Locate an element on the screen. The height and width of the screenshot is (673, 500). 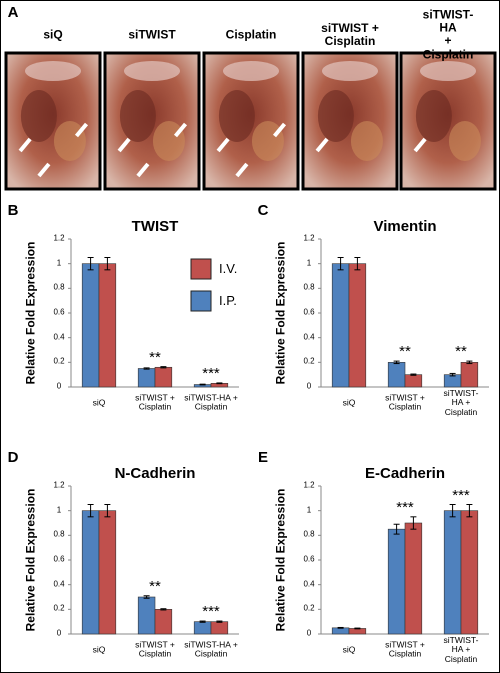
panel-letter: B is located at coordinates (13, 210).